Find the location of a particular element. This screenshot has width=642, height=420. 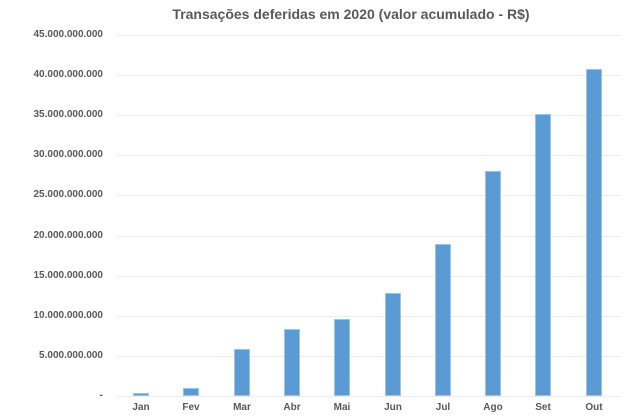

bar-fev is located at coordinates (191, 392).